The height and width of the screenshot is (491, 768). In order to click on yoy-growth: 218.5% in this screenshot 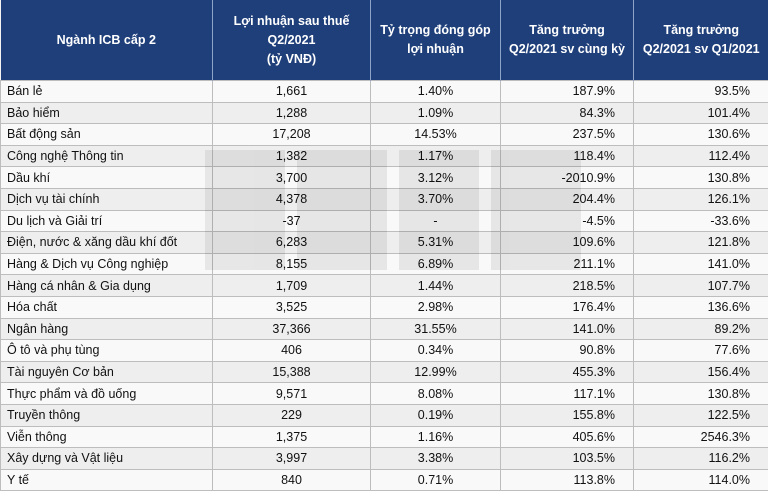, I will do `click(567, 286)`.